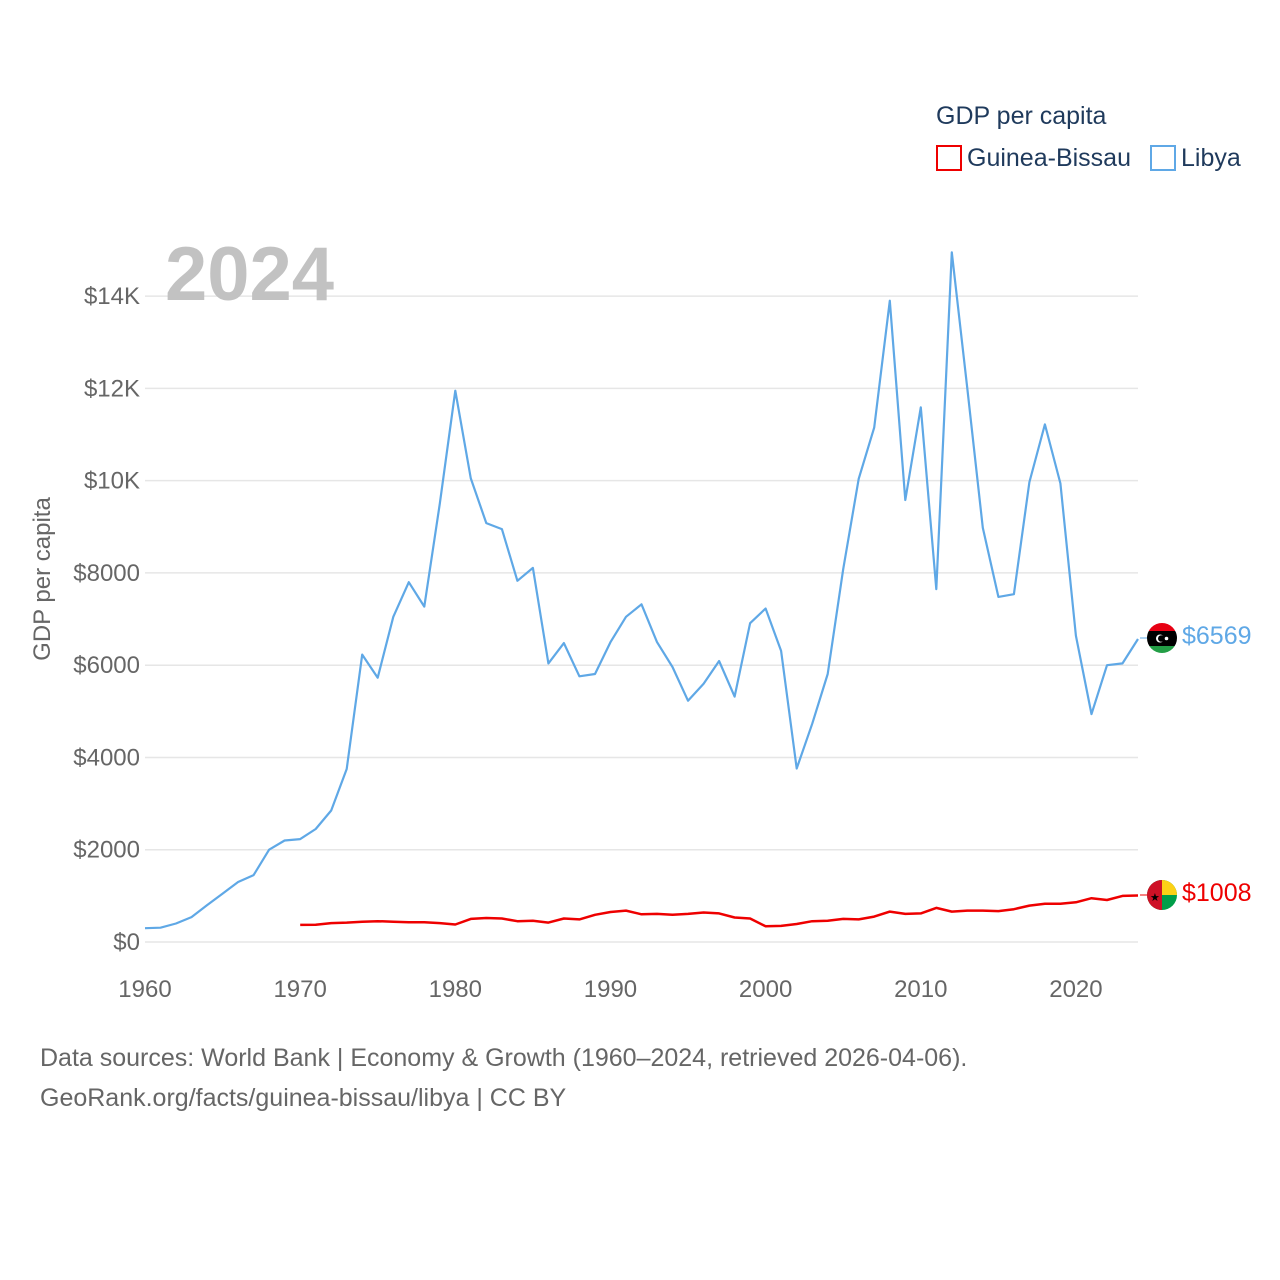 The image size is (1280, 1280). Describe the element at coordinates (249, 274) in the screenshot. I see `year-watermark: 2024` at that location.